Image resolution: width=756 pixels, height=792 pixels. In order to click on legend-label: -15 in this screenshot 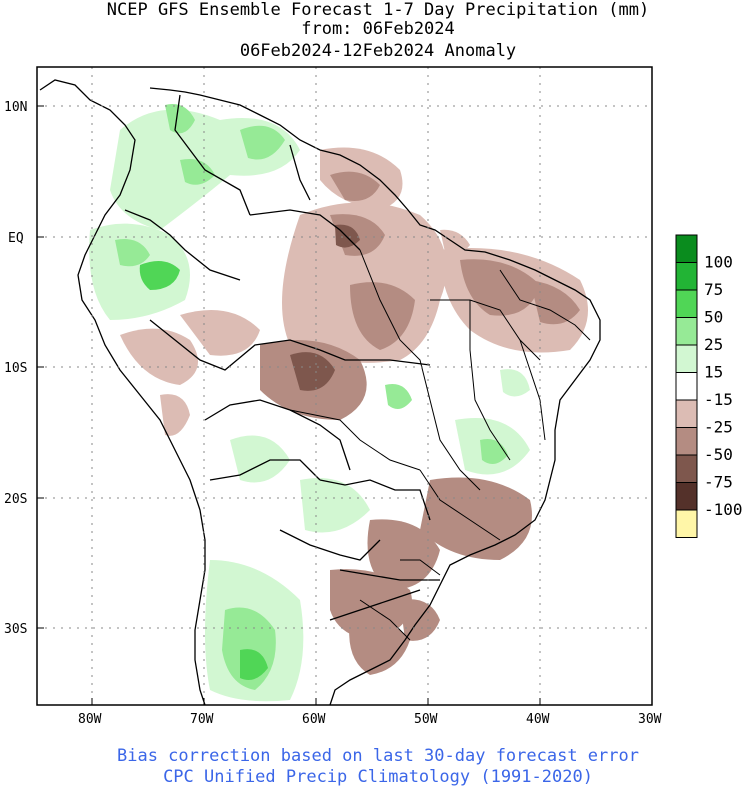, I will do `click(718, 399)`.